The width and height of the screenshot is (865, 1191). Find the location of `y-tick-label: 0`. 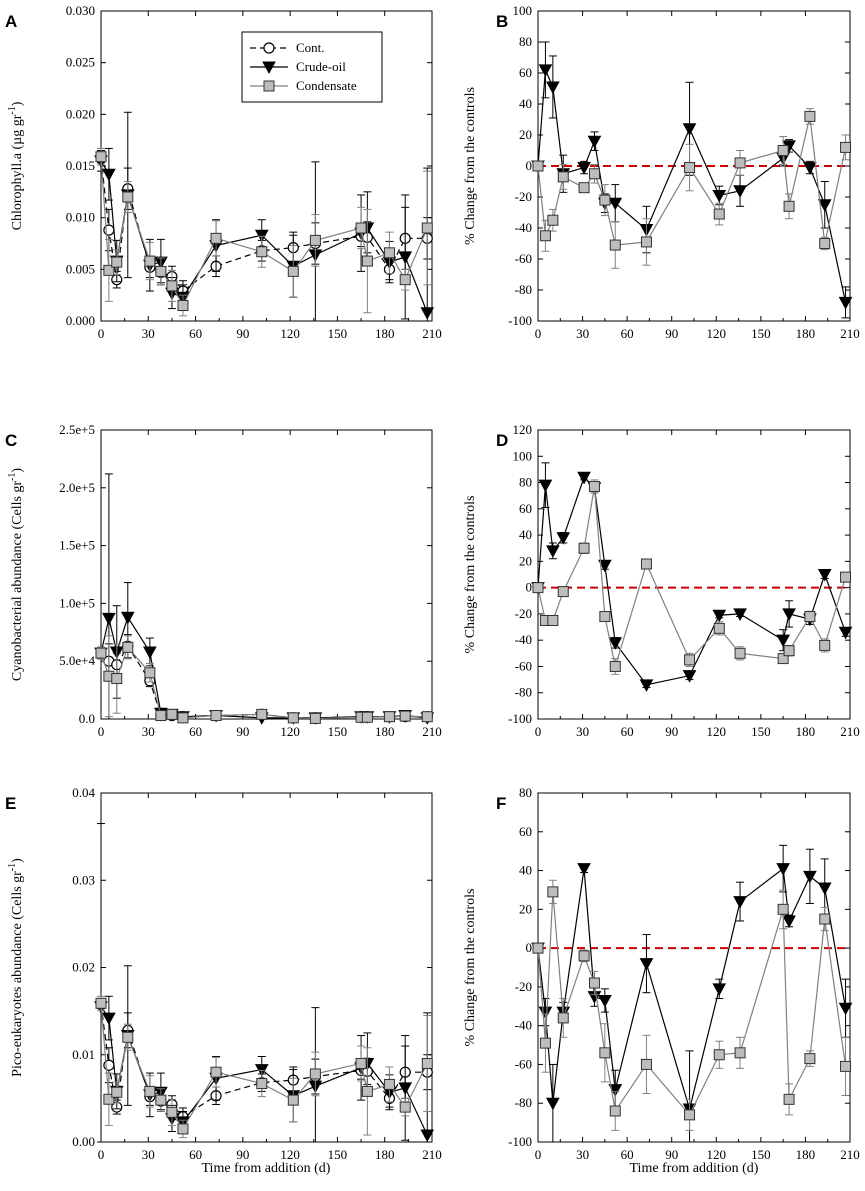

y-tick-label: 0 is located at coordinates (529, 587).